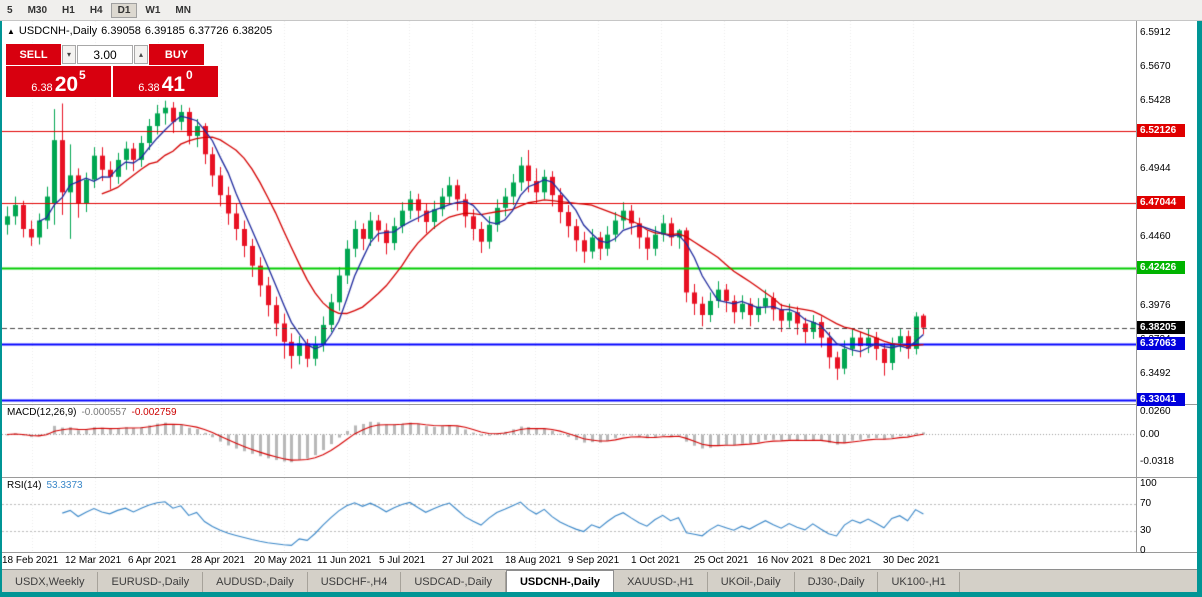 This screenshot has width=1202, height=597. I want to click on macd-axis-label: 0.0260, so click(1155, 411).